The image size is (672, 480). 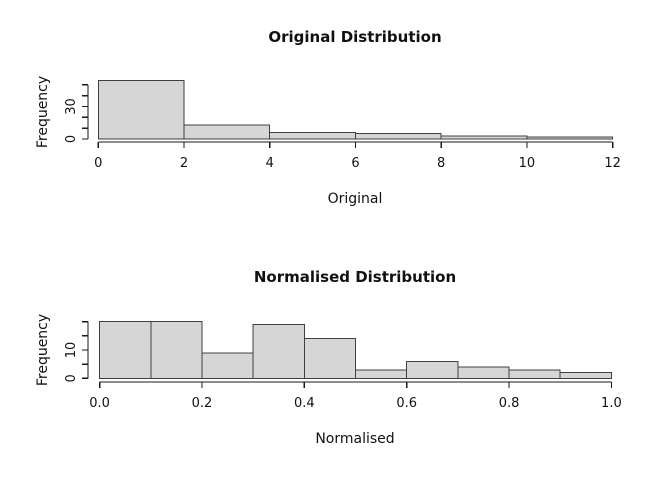 What do you see at coordinates (71, 350) in the screenshot?
I see `y-axis-tick-label: 10` at bounding box center [71, 350].